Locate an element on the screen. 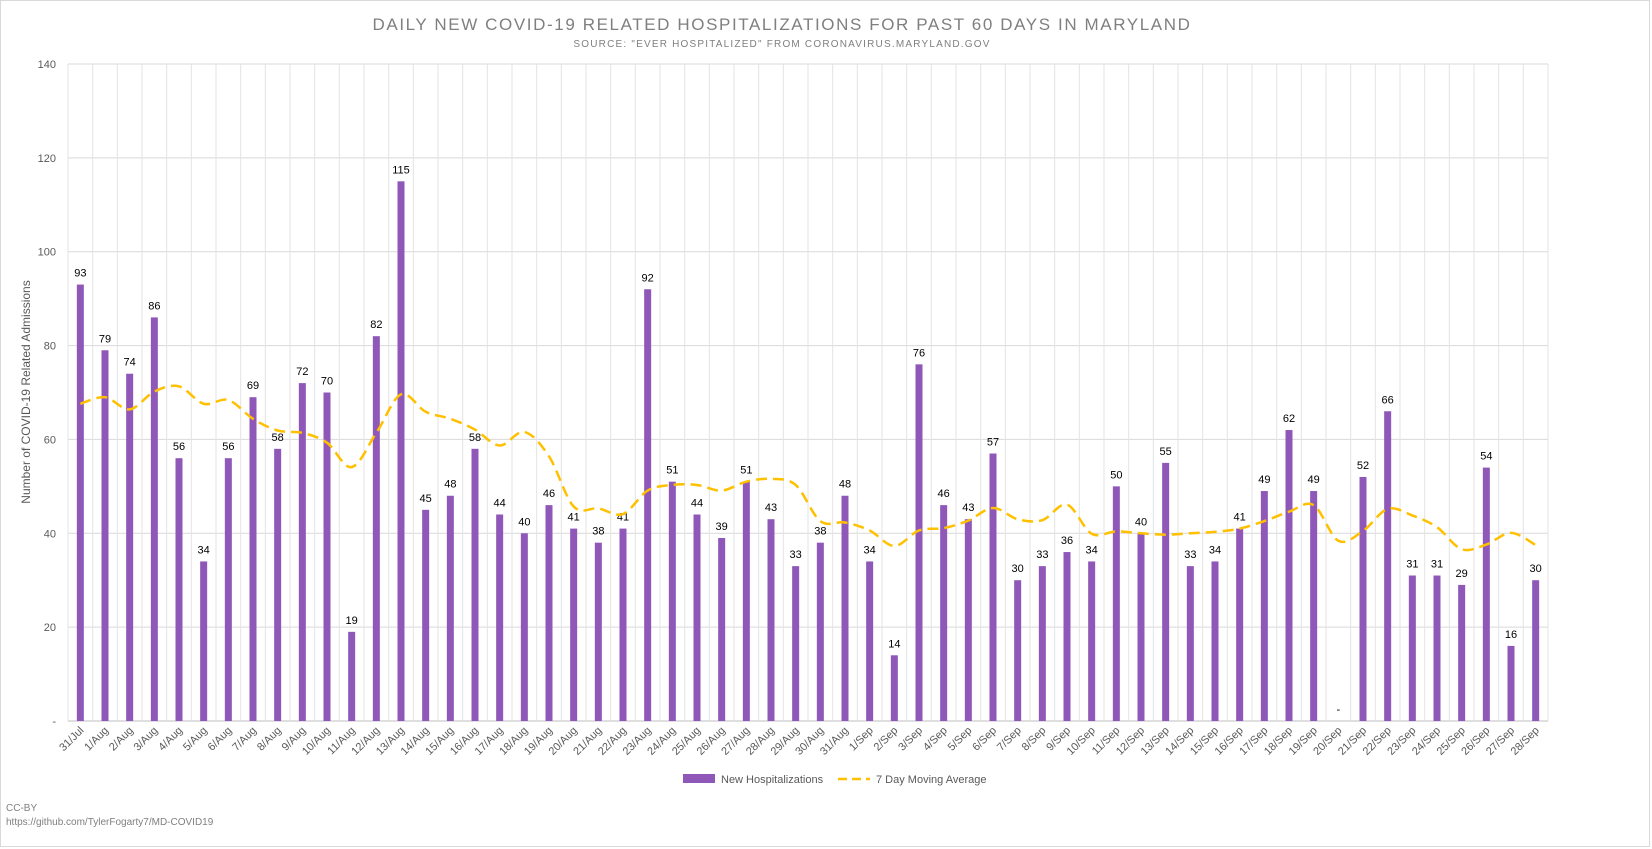 The width and height of the screenshot is (1652, 849). data-label: 43 is located at coordinates (968, 508).